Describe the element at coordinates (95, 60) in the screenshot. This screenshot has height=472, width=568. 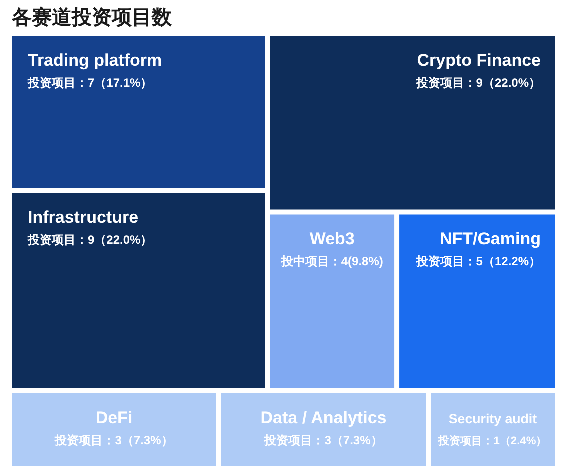
I see `category-label: Trading platform` at that location.